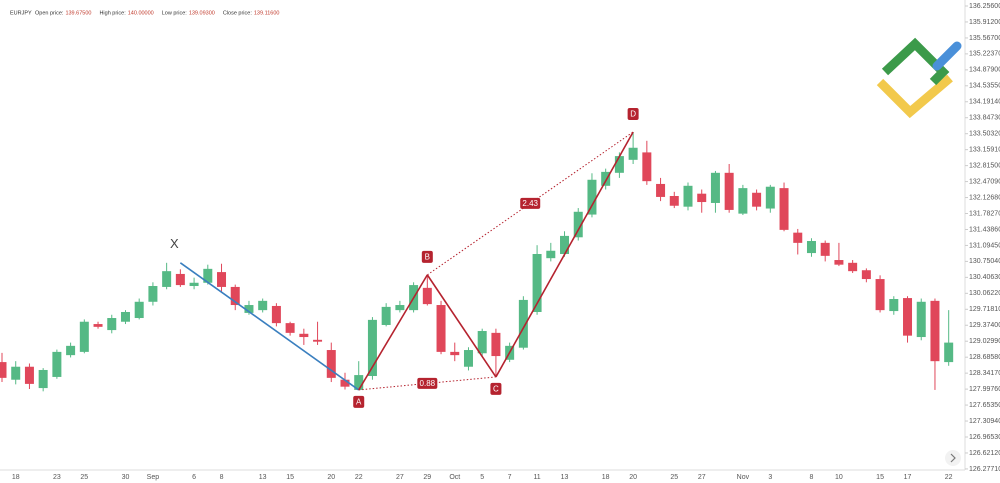  What do you see at coordinates (536, 477) in the screenshot?
I see `x-tick-label: 11` at bounding box center [536, 477].